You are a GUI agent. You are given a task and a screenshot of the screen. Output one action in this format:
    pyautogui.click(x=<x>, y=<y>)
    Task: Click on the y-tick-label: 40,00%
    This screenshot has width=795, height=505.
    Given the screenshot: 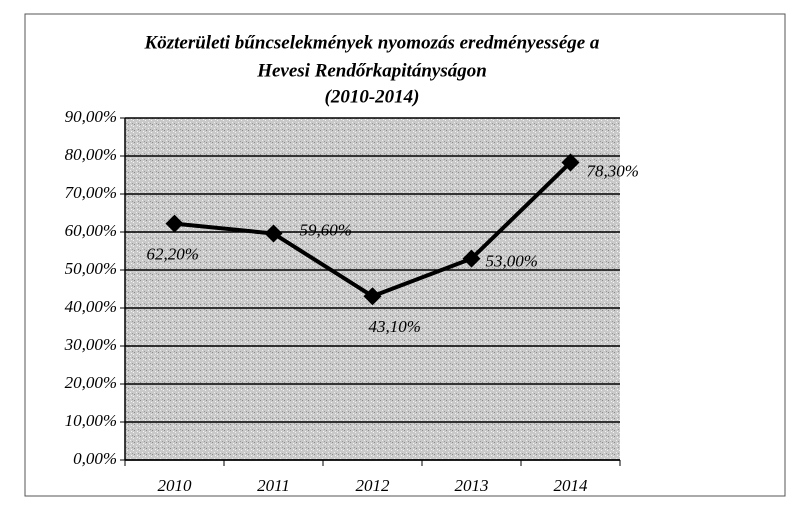 What is the action you would take?
    pyautogui.click(x=91, y=306)
    